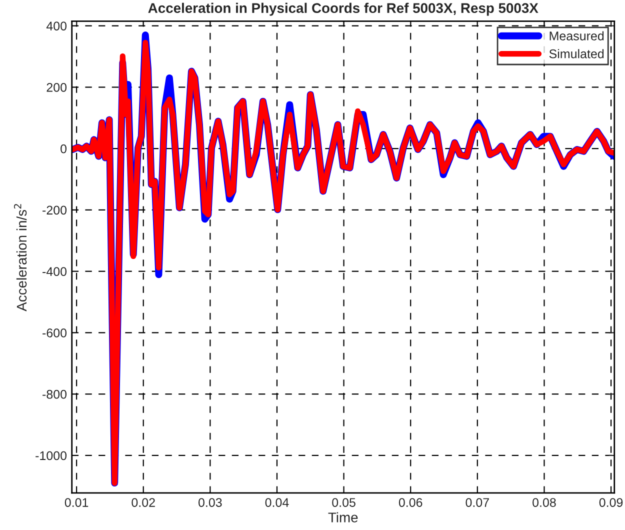 This screenshot has height=530, width=625. I want to click on y-tick-label: 0, so click(63, 149).